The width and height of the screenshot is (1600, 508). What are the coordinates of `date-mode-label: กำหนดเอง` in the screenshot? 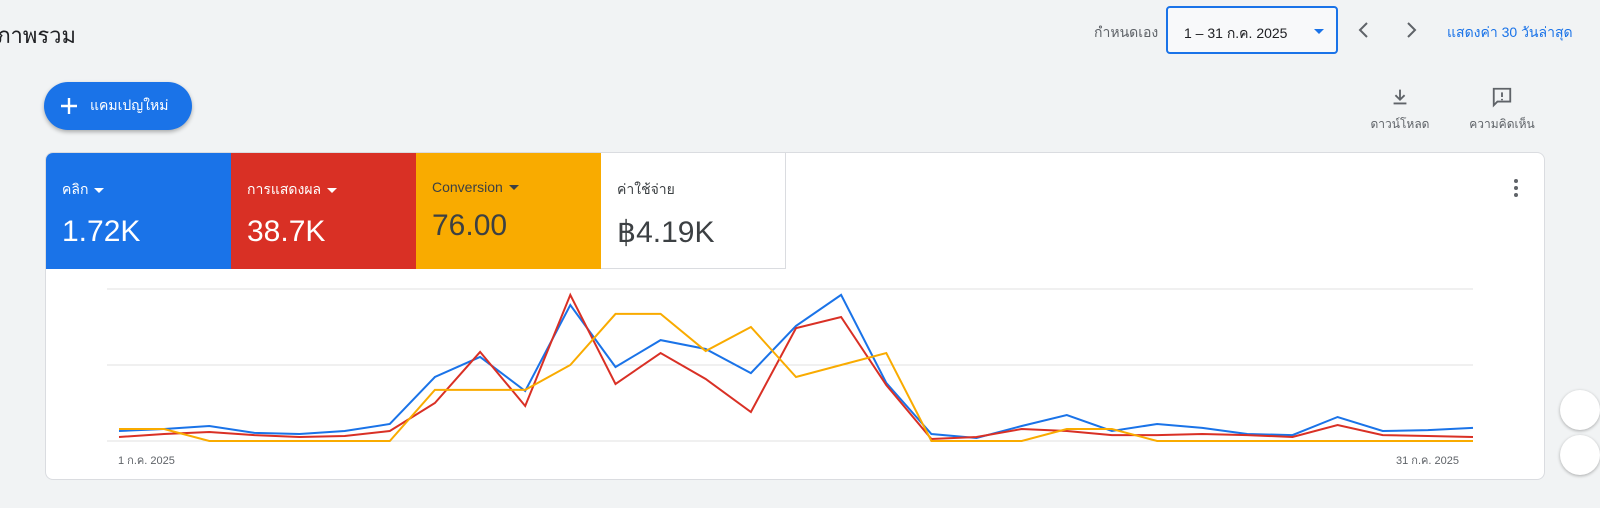 It's located at (1126, 32).